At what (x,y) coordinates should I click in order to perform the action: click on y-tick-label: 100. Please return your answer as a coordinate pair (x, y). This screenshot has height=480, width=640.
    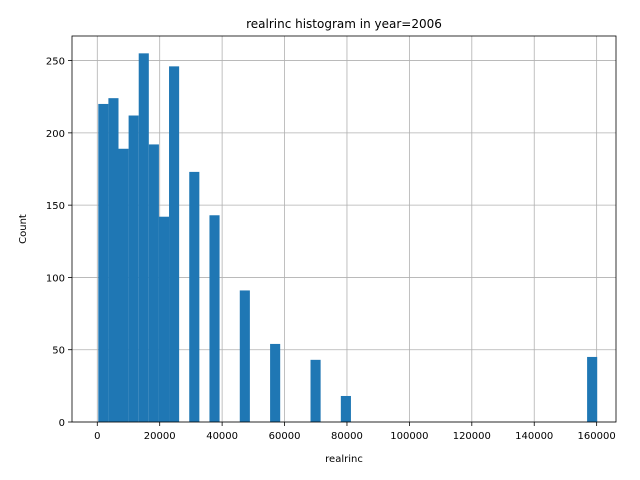
    Looking at the image, I should click on (55, 278).